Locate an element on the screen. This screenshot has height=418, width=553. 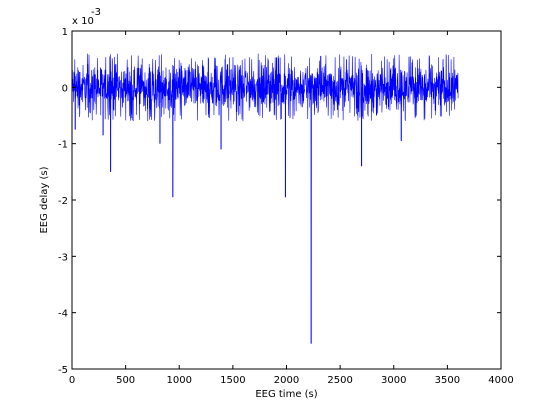
x-tick-label: 500 is located at coordinates (125, 380).